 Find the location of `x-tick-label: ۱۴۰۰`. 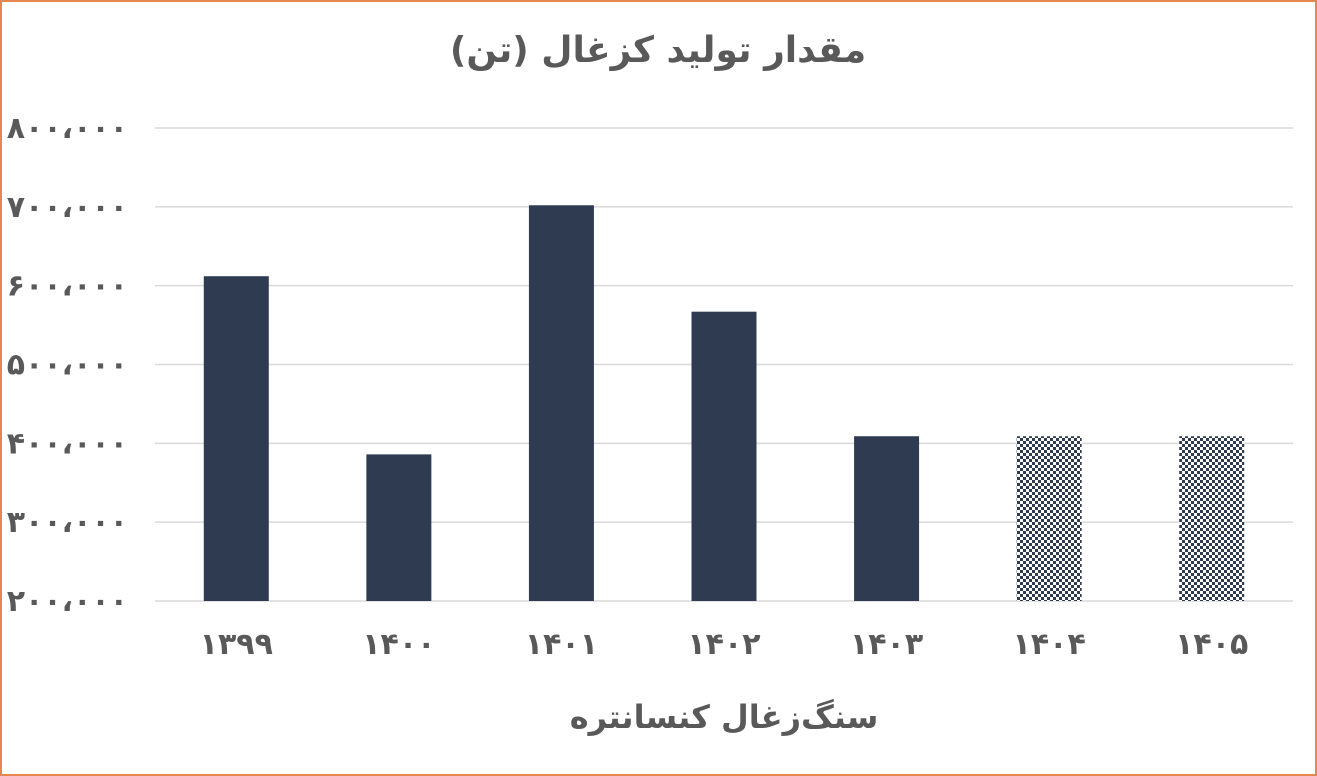

x-tick-label: ۱۴۰۰ is located at coordinates (398, 644).